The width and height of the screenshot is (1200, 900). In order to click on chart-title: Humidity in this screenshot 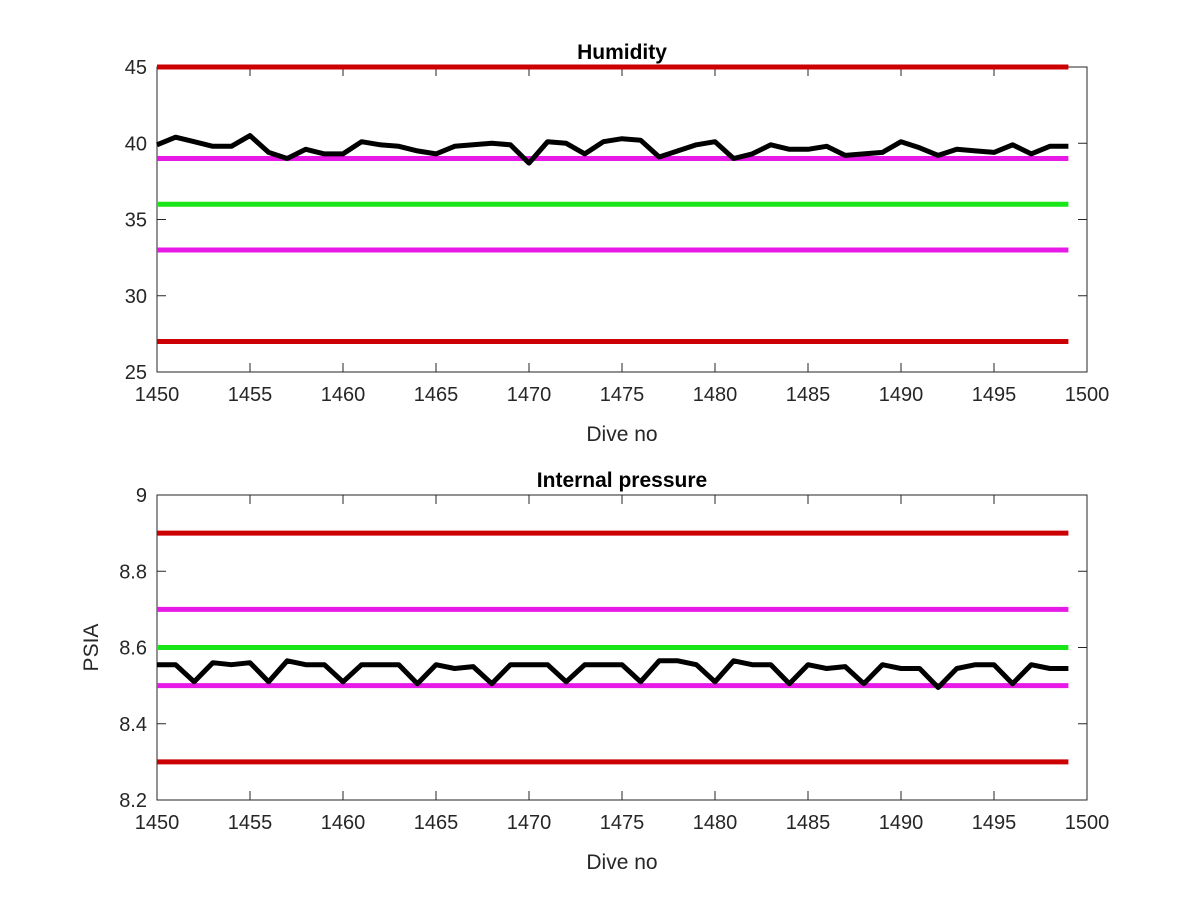, I will do `click(622, 52)`.